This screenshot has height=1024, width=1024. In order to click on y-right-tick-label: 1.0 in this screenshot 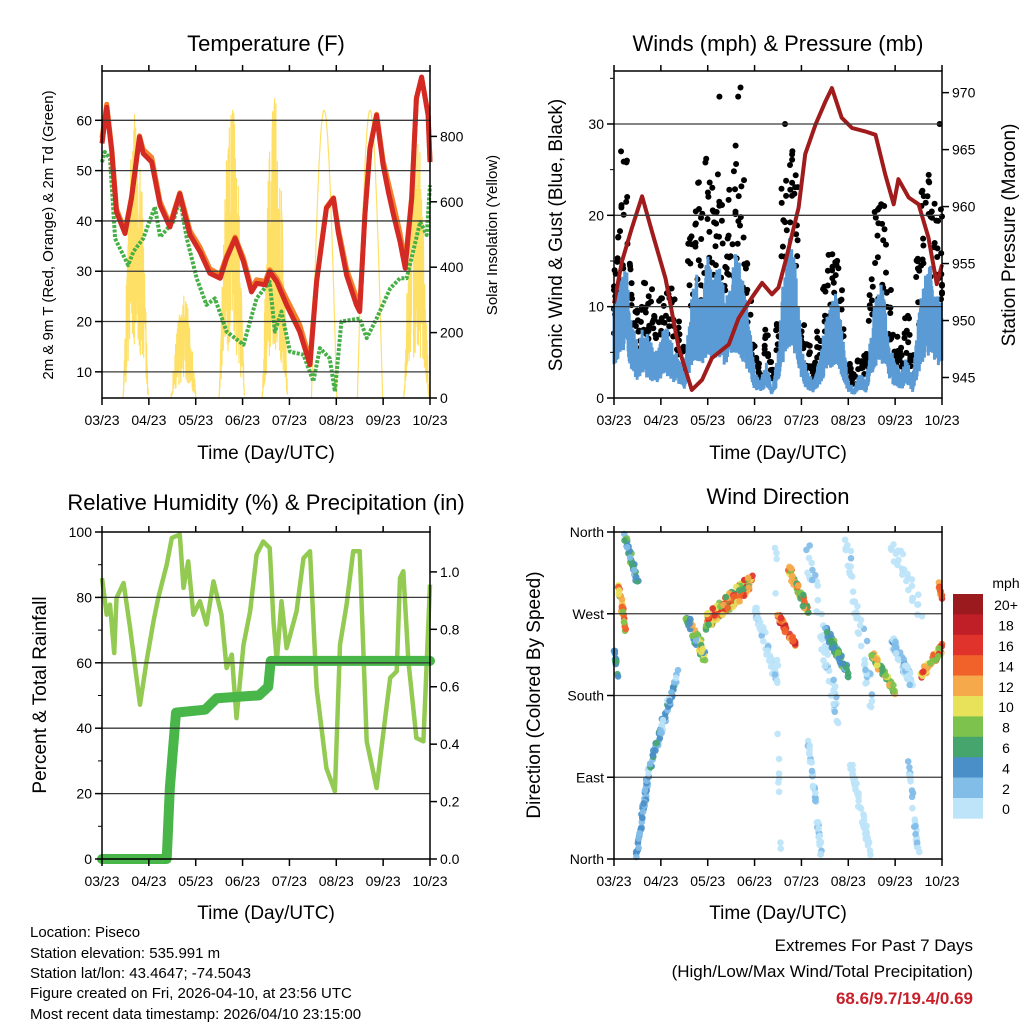, I will do `click(450, 572)`.